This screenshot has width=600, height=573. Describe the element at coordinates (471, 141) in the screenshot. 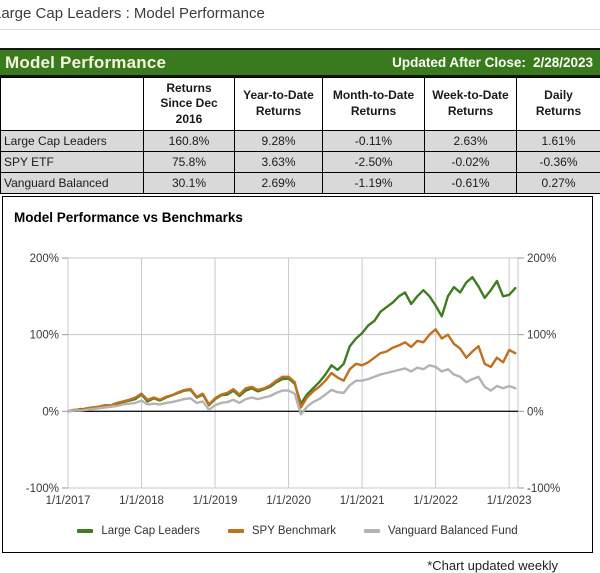

I see `cell-wtd: 2.63%` at that location.